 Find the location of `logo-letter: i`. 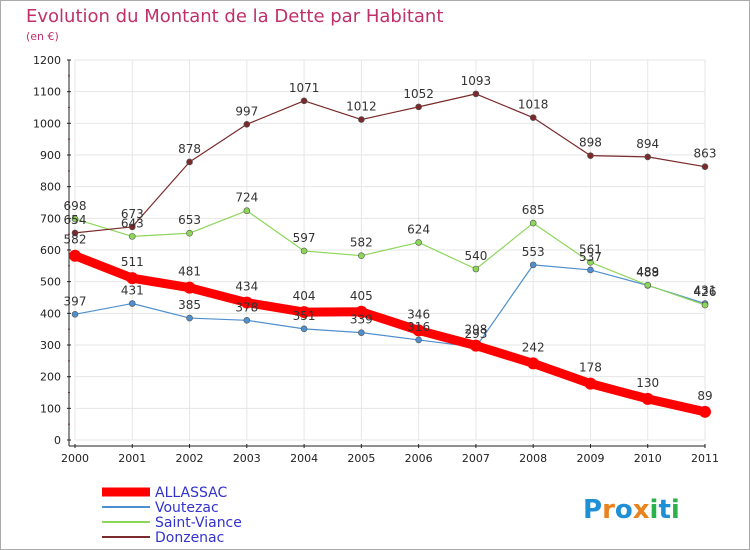

logo-letter: i is located at coordinates (654, 510).